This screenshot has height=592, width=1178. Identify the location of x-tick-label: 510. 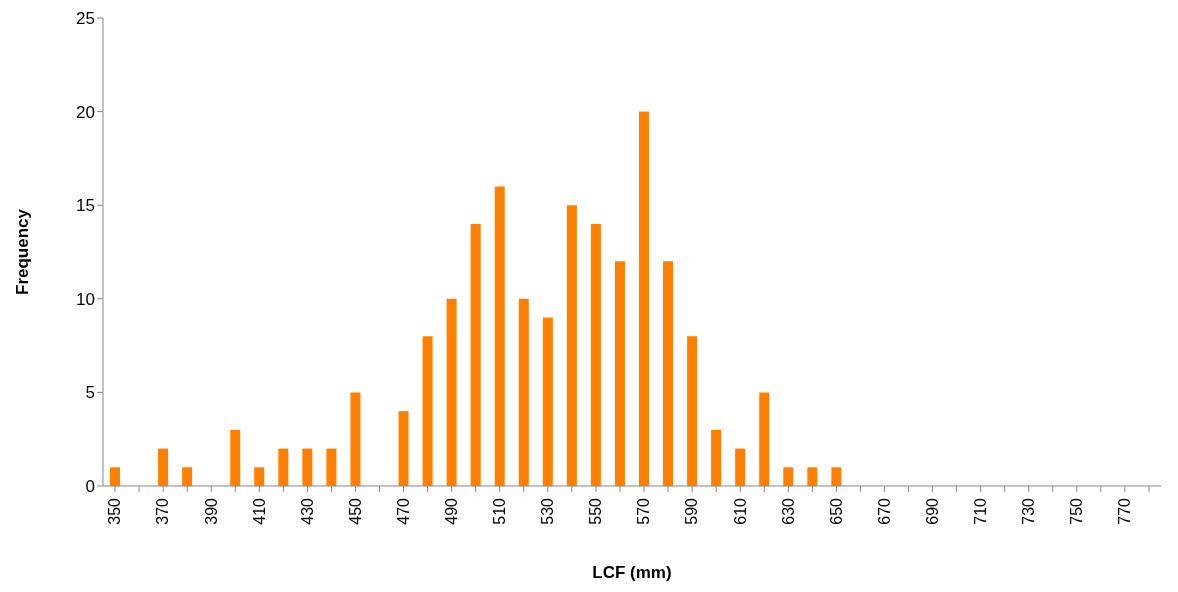
(500, 511).